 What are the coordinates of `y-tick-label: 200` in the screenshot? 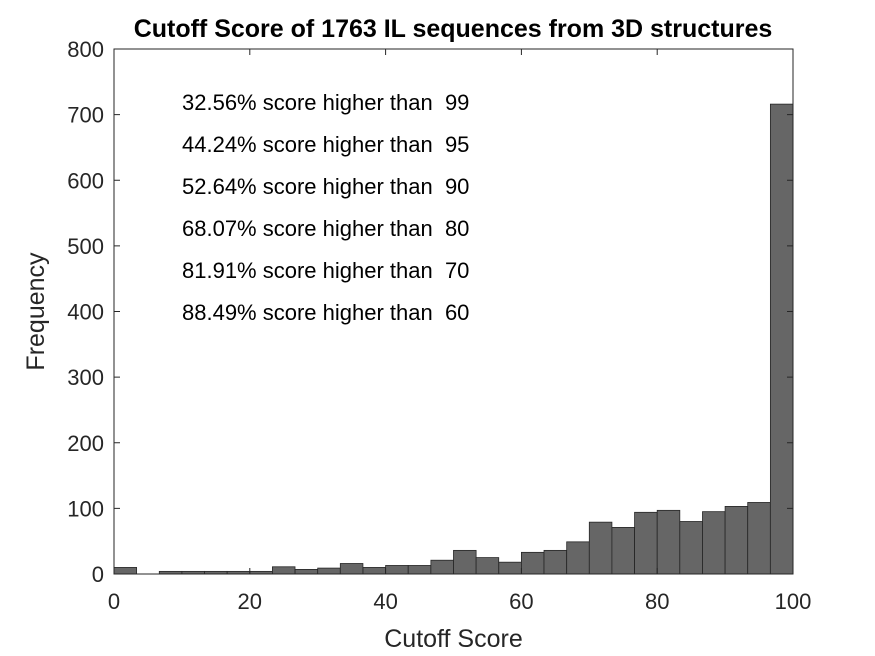 It's located at (85, 443).